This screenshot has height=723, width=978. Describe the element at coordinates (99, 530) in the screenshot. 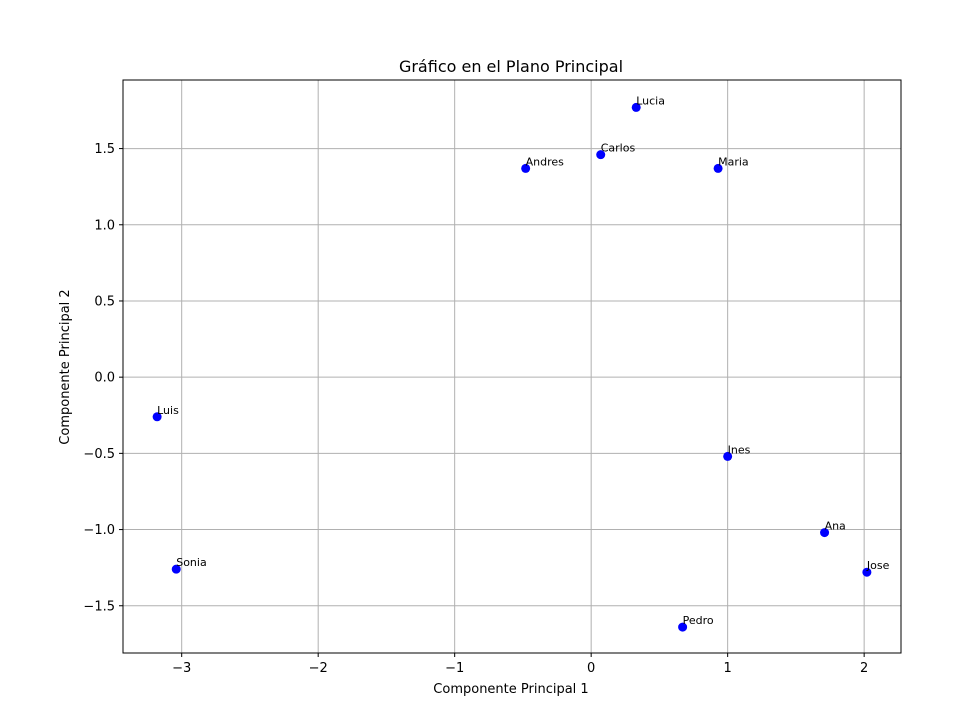

I see `y-tick-label: −1.0` at that location.